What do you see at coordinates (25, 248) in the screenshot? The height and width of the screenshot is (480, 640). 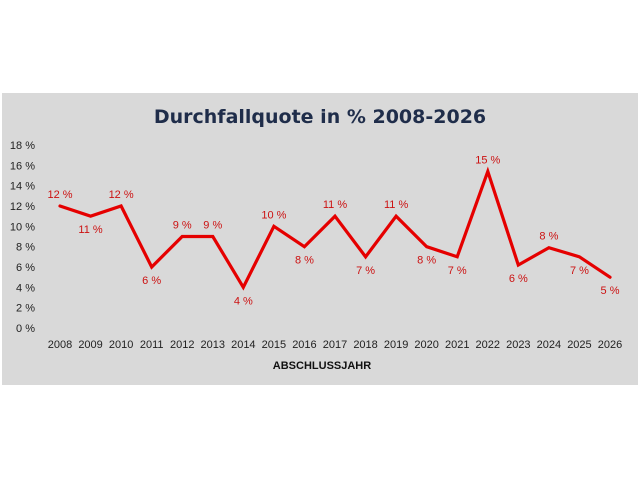 I see `y-tick-label: 8 %` at bounding box center [25, 248].